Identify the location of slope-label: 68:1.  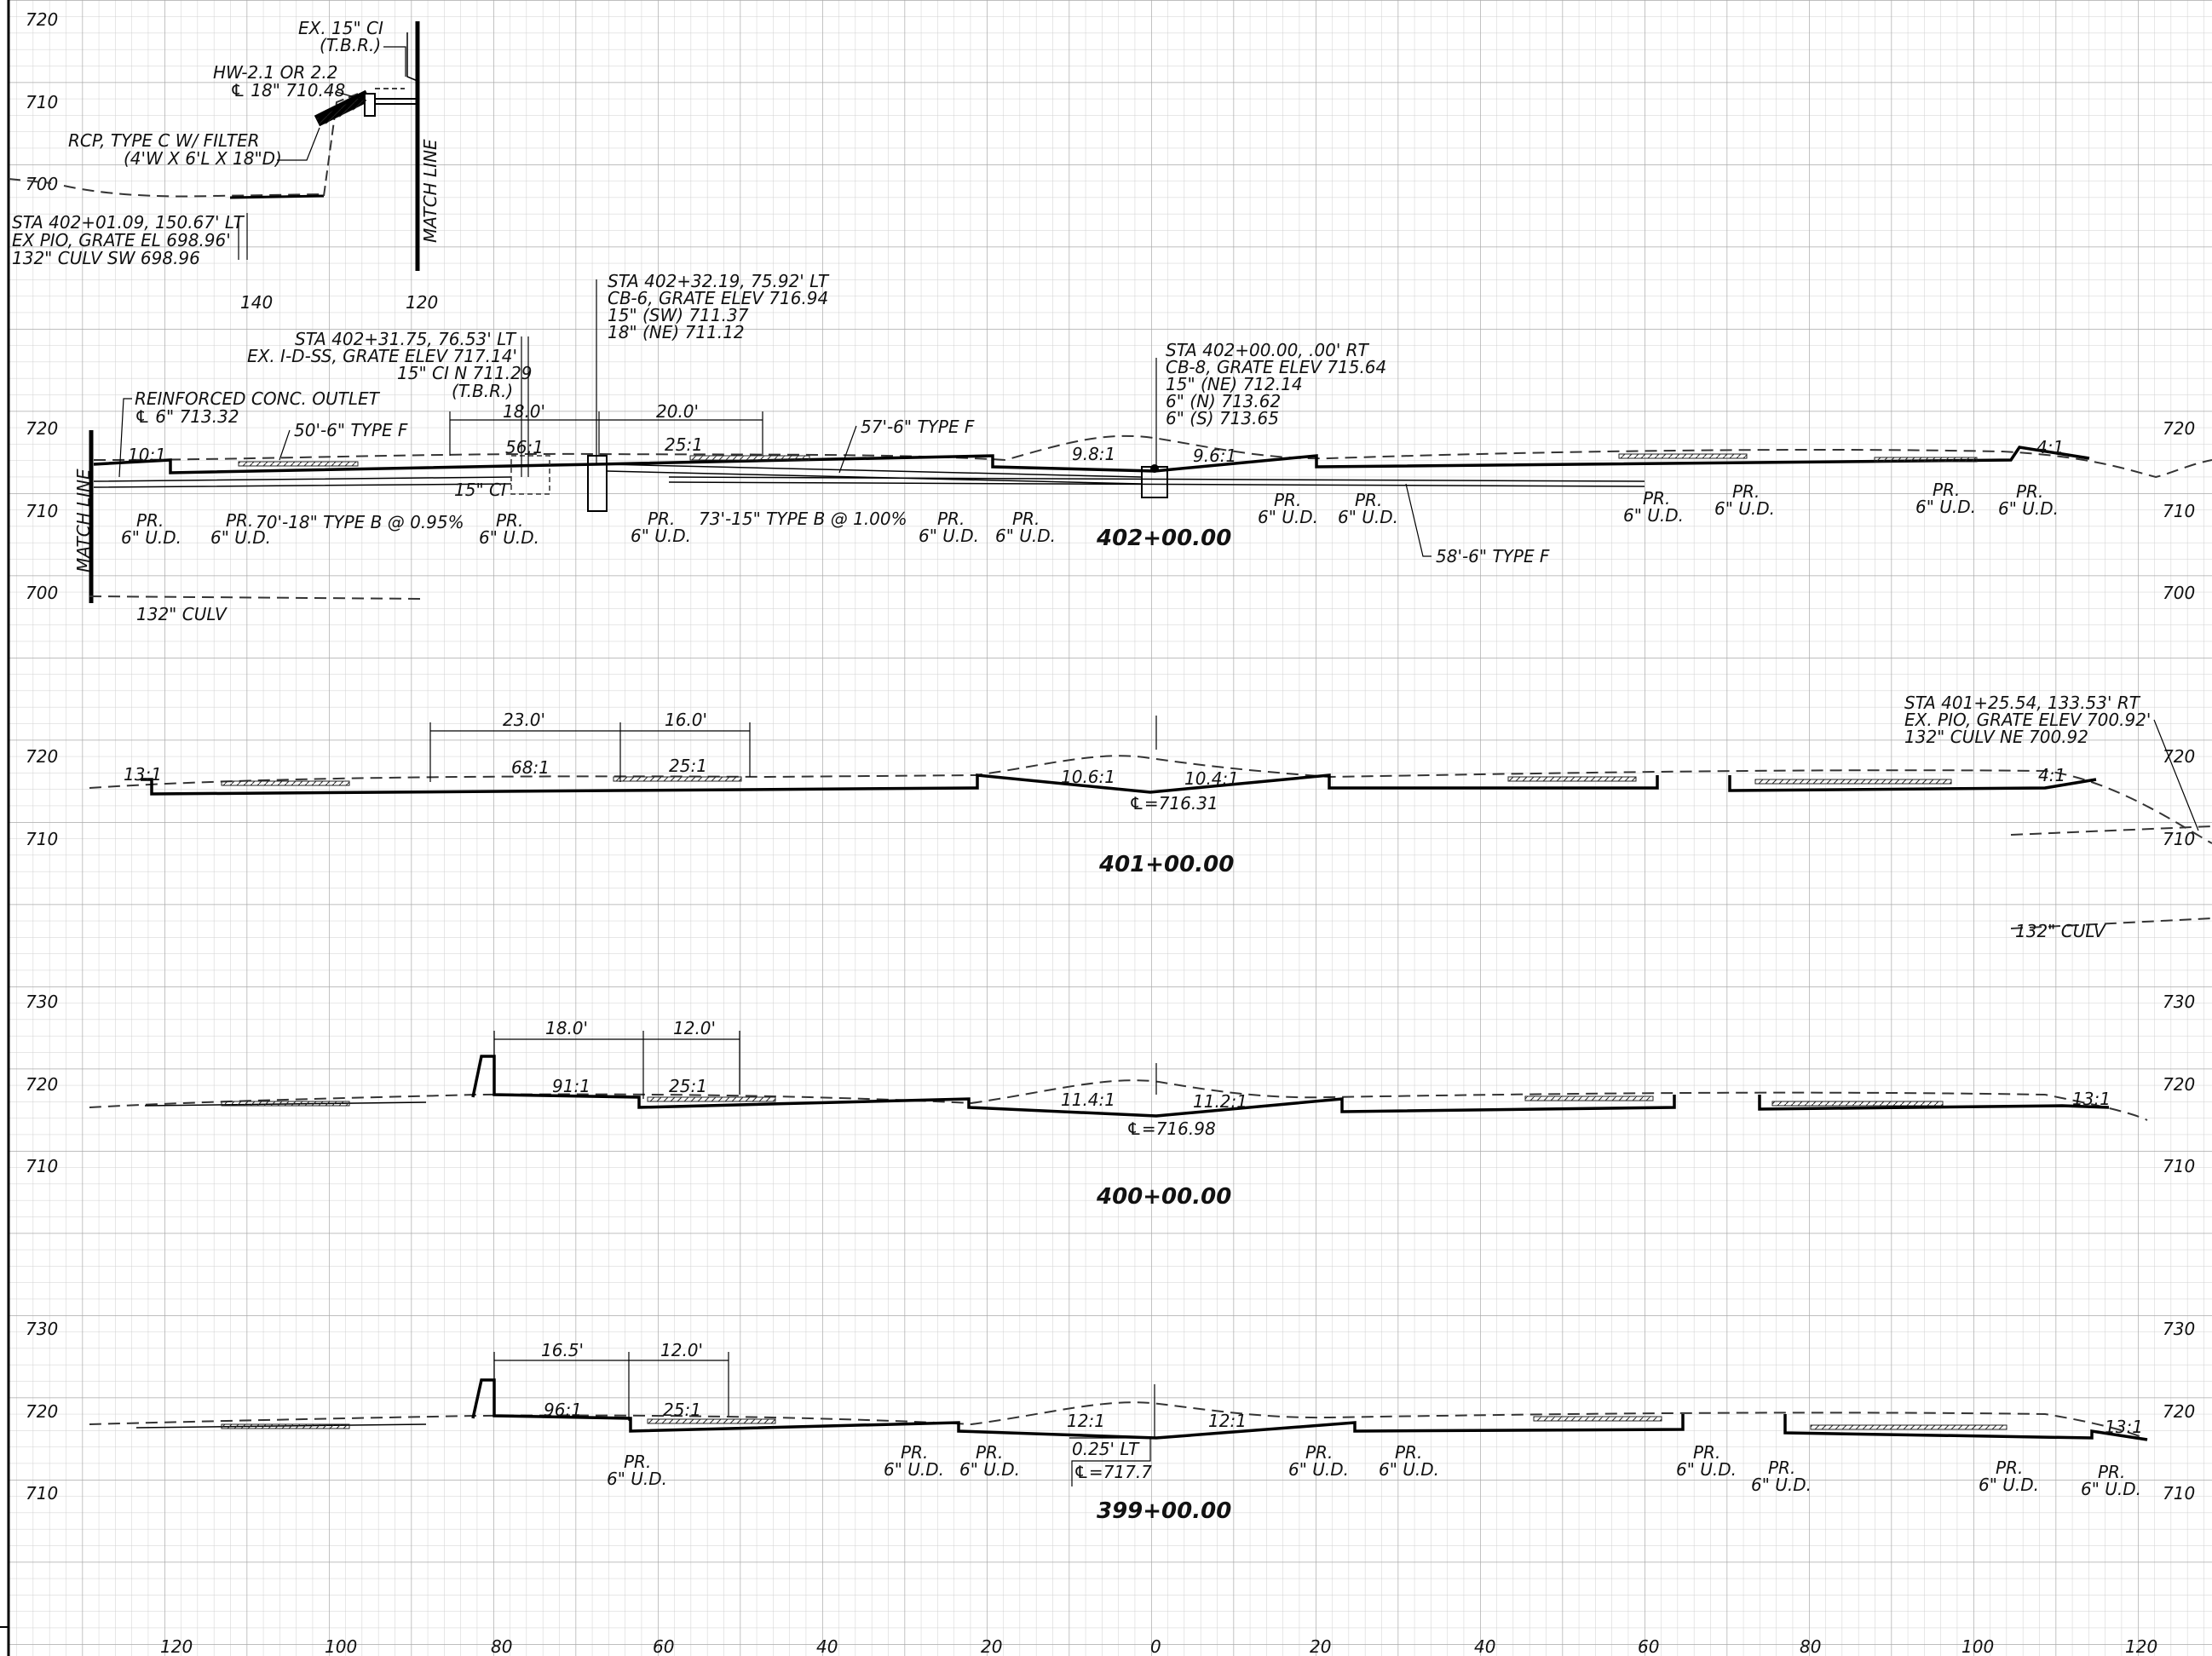
(530, 767).